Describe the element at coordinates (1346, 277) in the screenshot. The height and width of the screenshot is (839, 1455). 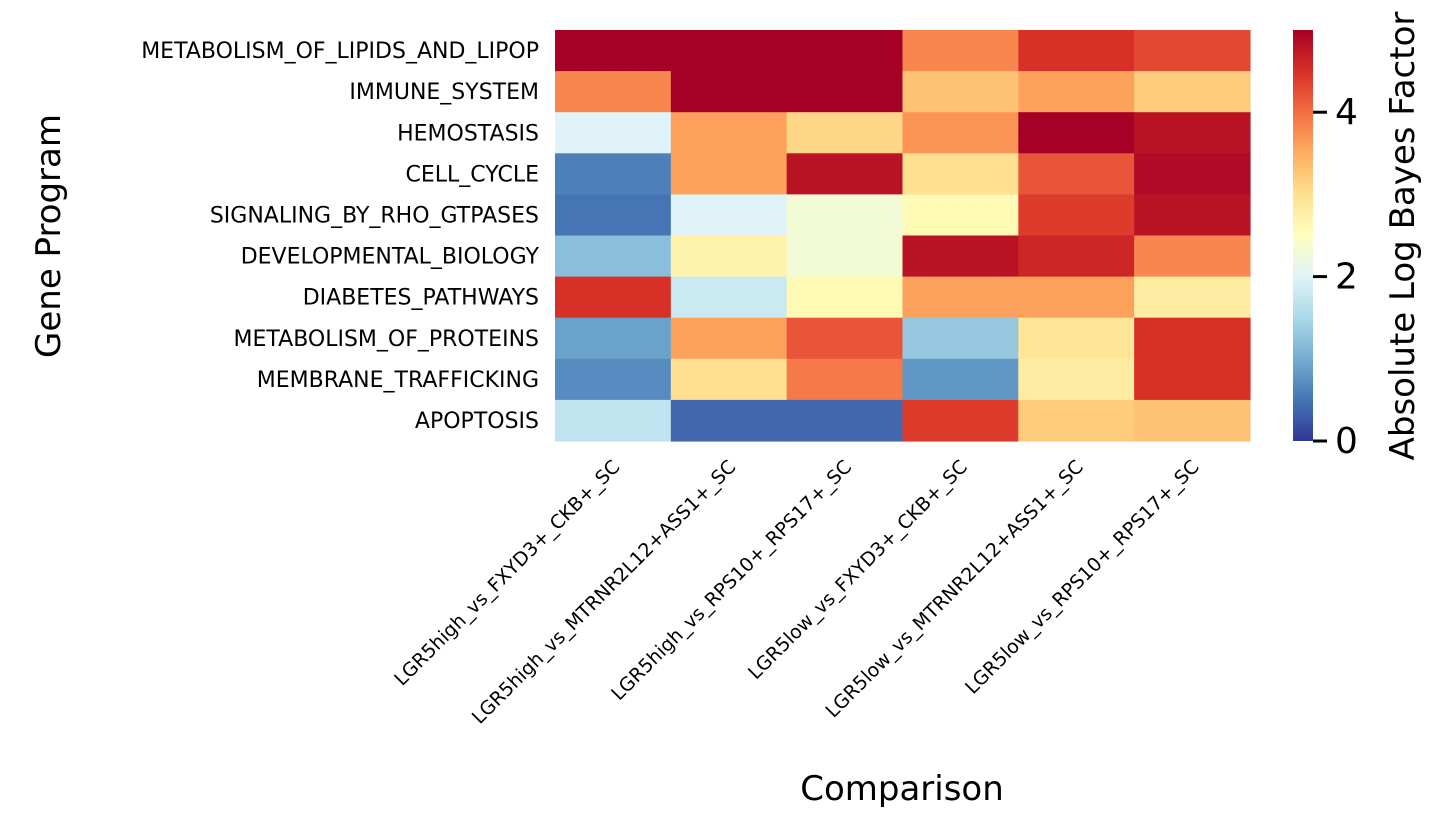
I see `colorbar-tick-label: 2` at that location.